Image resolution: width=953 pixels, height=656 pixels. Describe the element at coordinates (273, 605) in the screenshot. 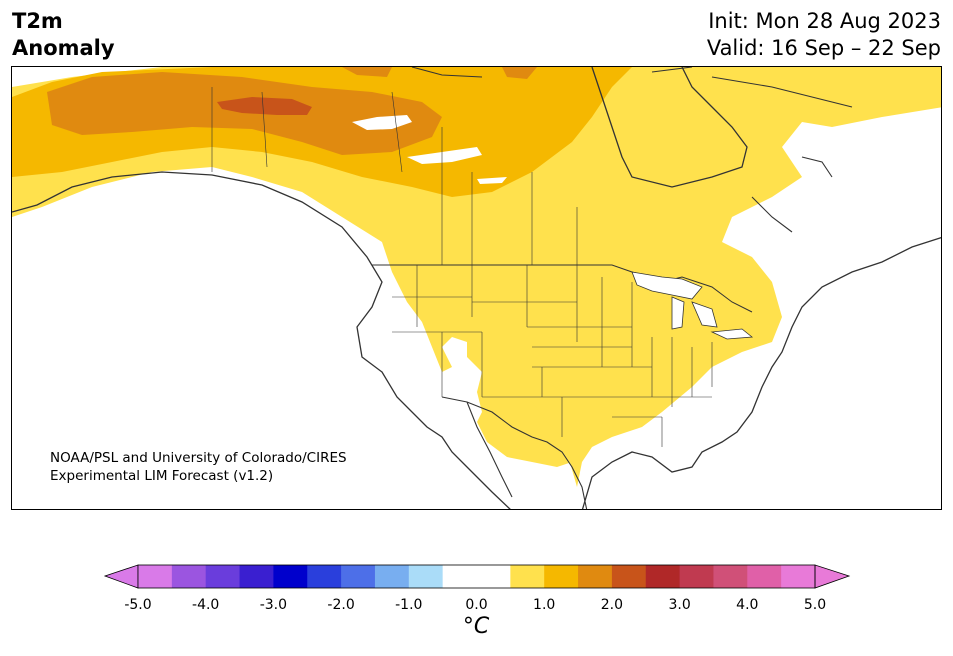

I see `colorbar-tick-label: -3.0` at that location.